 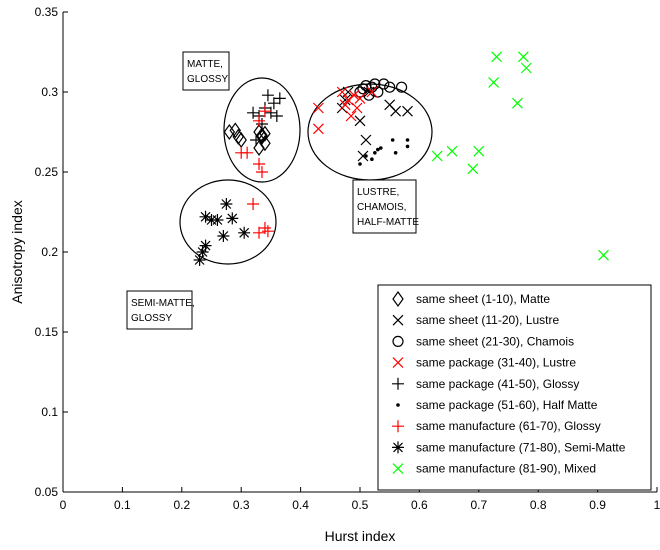 I want to click on legend-label: same manufacture (61-70), Glossy, so click(x=508, y=426).